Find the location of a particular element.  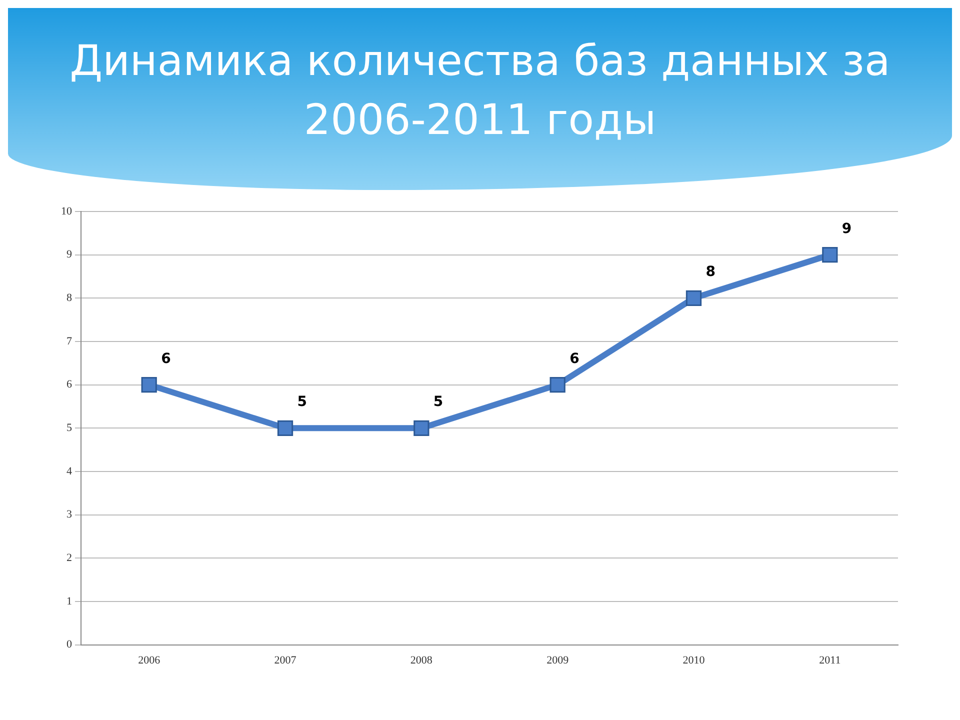

y-tick-label: 10 is located at coordinates (66, 210).